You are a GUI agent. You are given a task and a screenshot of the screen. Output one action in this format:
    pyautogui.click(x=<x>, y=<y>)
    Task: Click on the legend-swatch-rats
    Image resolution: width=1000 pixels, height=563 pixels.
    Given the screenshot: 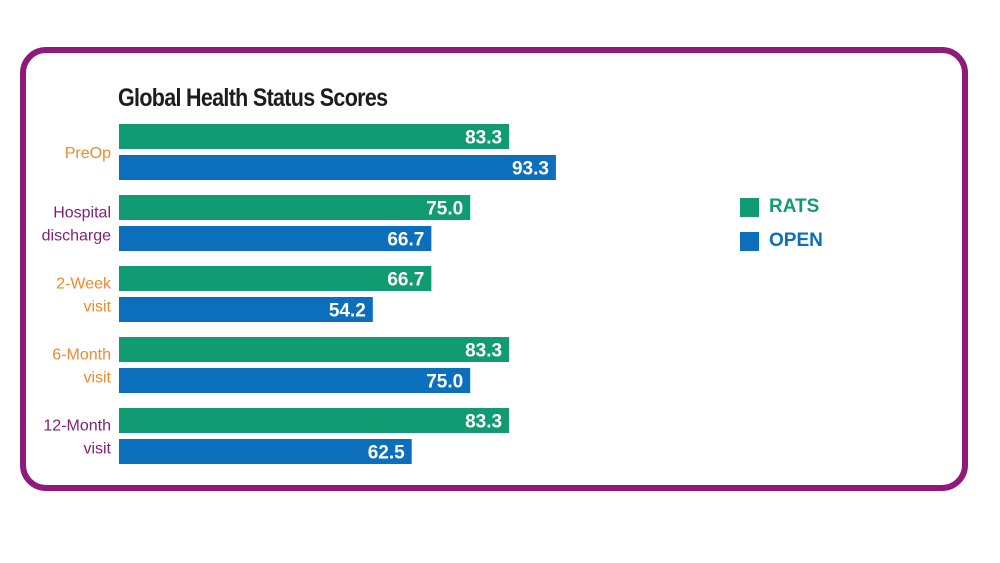 What is the action you would take?
    pyautogui.click(x=749, y=207)
    